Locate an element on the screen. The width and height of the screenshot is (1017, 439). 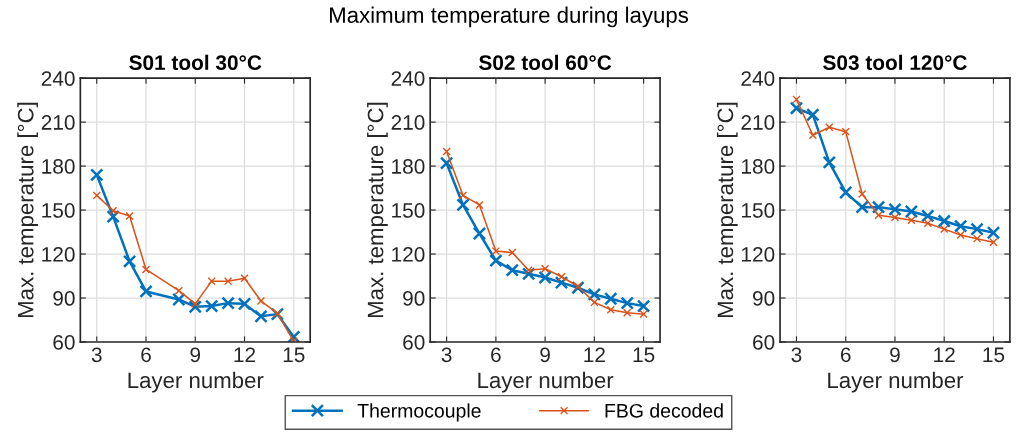
legend-label: FBG decoded is located at coordinates (664, 410).